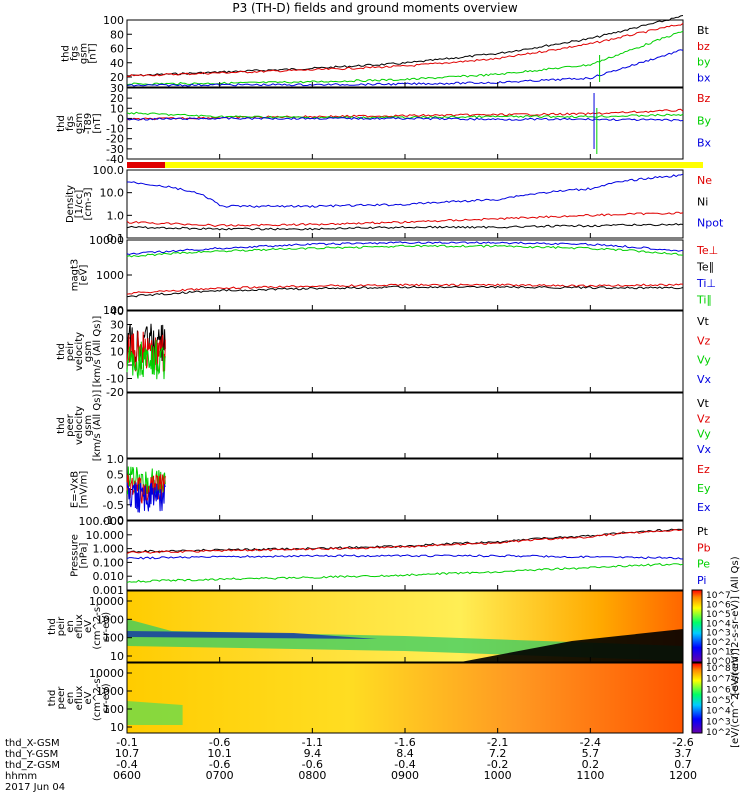 The image size is (750, 800). What do you see at coordinates (313, 753) in the screenshot?
I see `footer-value: 9.4` at bounding box center [313, 753].